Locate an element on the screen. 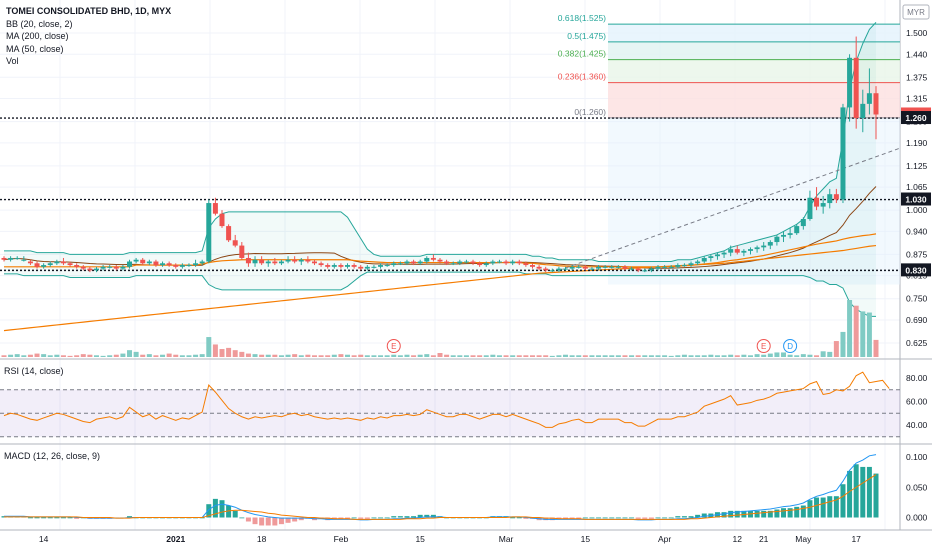 This screenshot has height=550, width=932. event-marker-label: D is located at coordinates (790, 346).